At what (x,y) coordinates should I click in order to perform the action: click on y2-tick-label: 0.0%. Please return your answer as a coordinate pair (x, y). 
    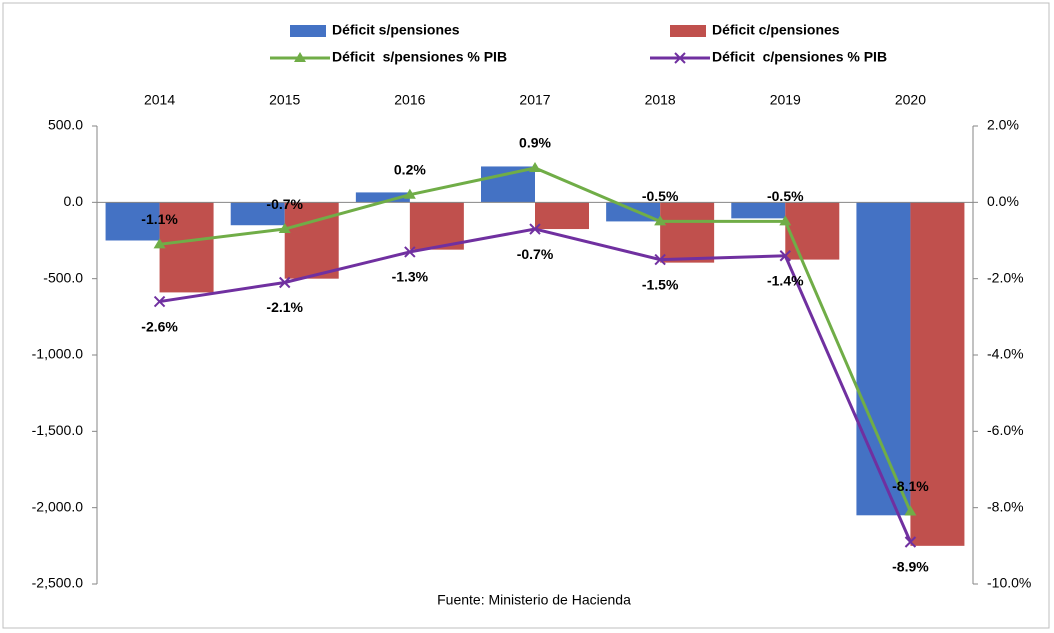
    Looking at the image, I should click on (1003, 201).